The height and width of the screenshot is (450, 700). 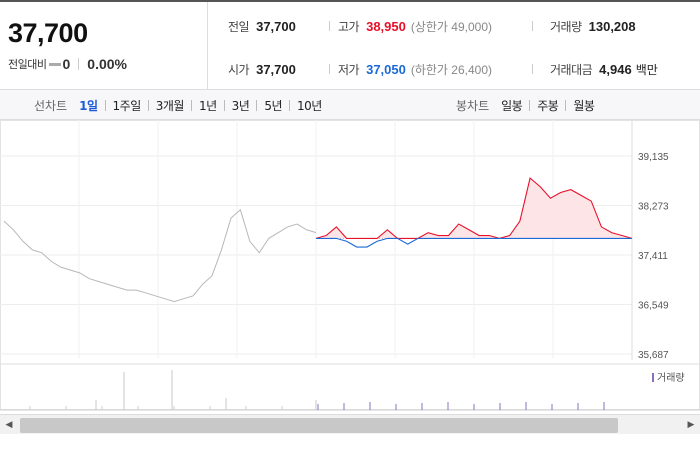 I want to click on candle-weekly: 주봉, so click(x=548, y=105).